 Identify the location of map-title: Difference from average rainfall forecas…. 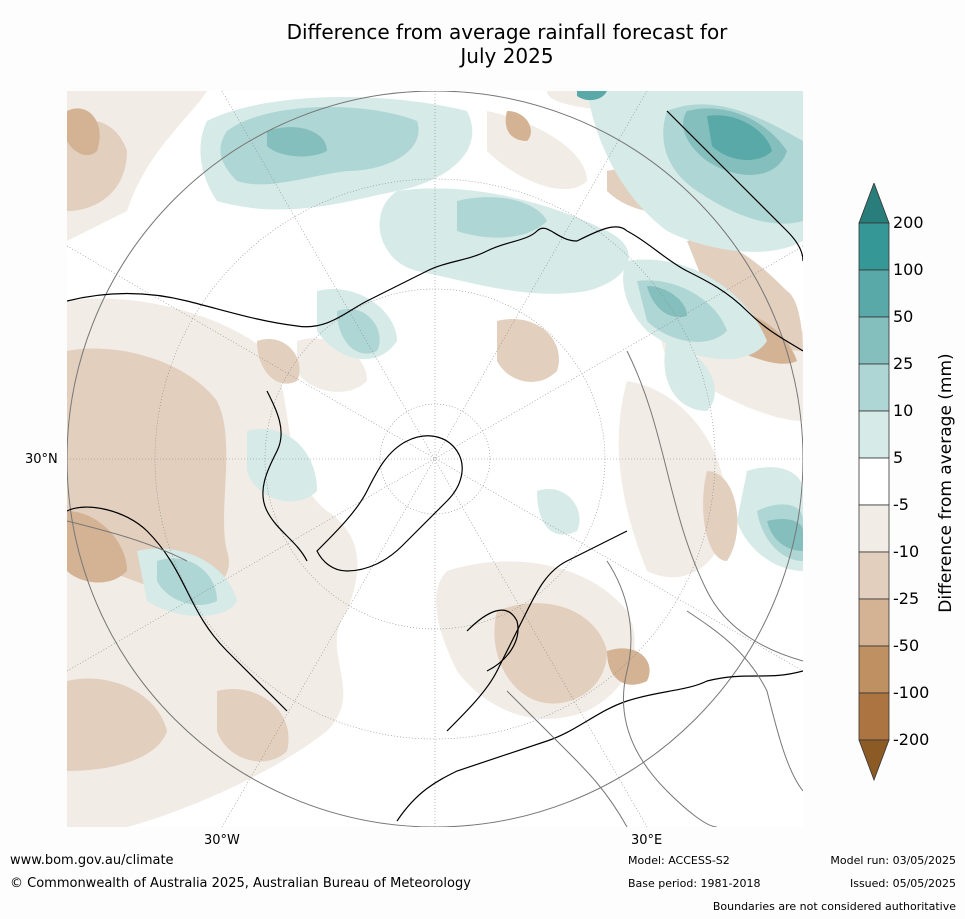
(482, 44).